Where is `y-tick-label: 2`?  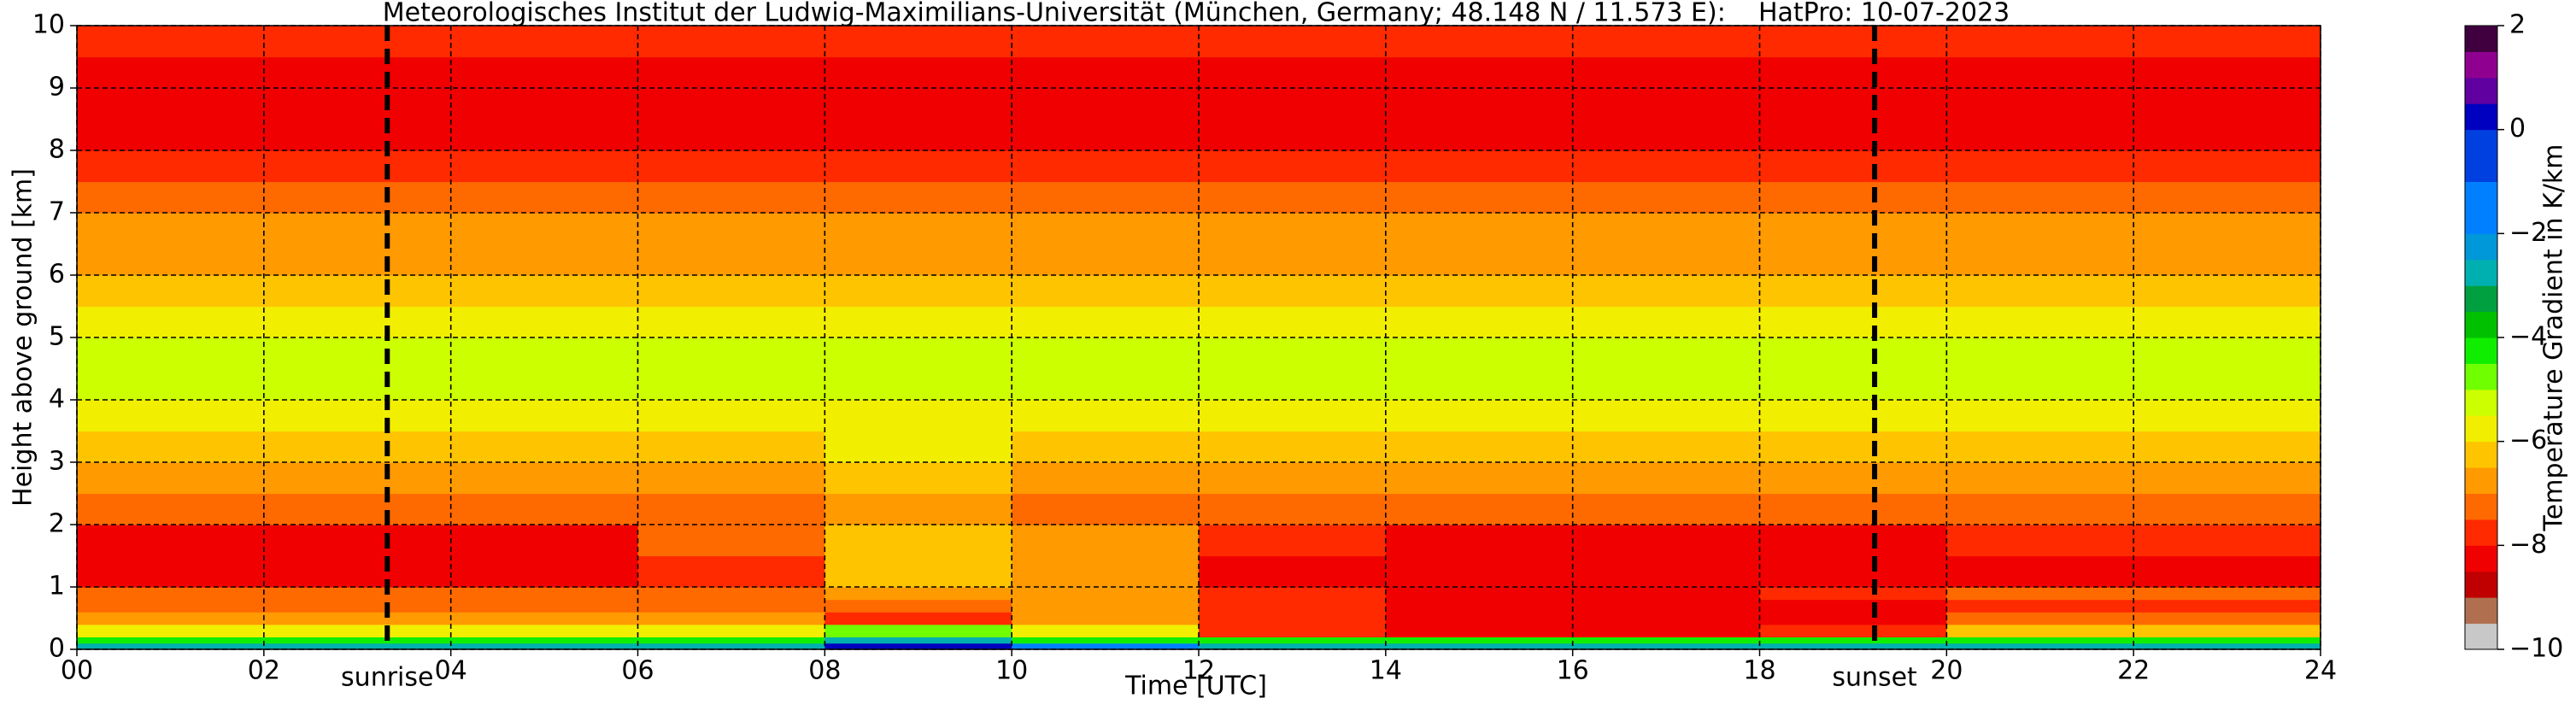
y-tick-label: 2 is located at coordinates (57, 524).